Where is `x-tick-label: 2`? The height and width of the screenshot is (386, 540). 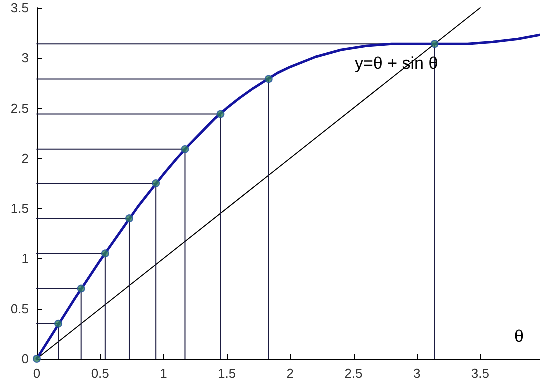
x-tick-label: 2 is located at coordinates (290, 373).